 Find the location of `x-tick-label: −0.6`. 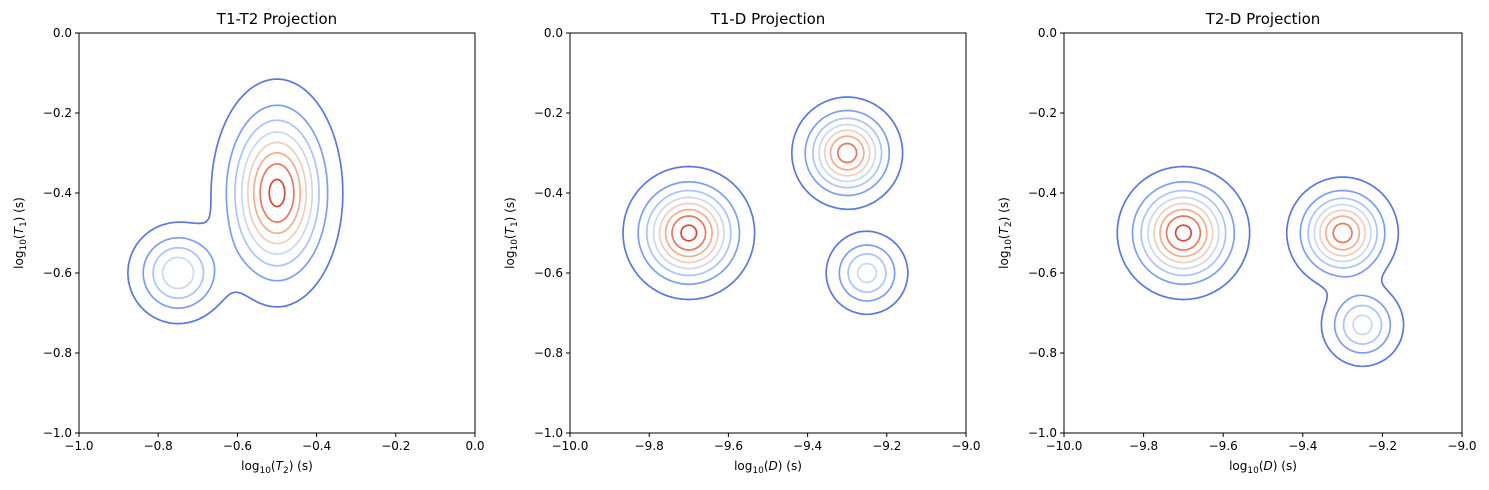

x-tick-label: −0.6 is located at coordinates (237, 446).